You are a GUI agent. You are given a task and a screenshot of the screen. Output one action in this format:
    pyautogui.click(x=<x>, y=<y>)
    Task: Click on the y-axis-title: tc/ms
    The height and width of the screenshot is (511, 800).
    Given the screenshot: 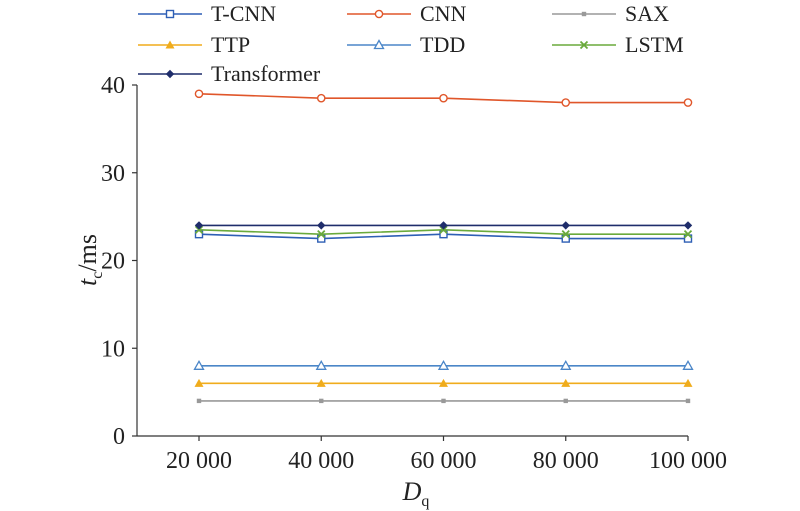 What is the action you would take?
    pyautogui.click(x=89, y=260)
    